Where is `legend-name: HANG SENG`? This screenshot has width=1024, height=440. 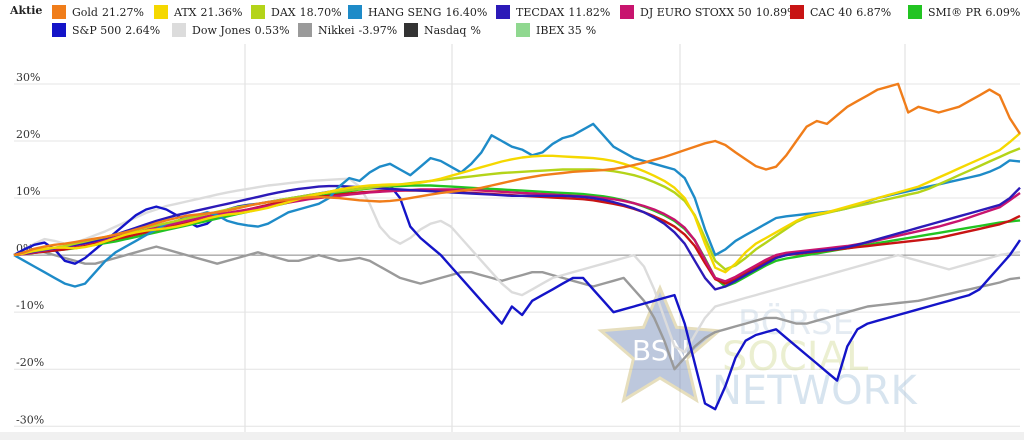 legend-name: HANG SENG is located at coordinates (405, 12).